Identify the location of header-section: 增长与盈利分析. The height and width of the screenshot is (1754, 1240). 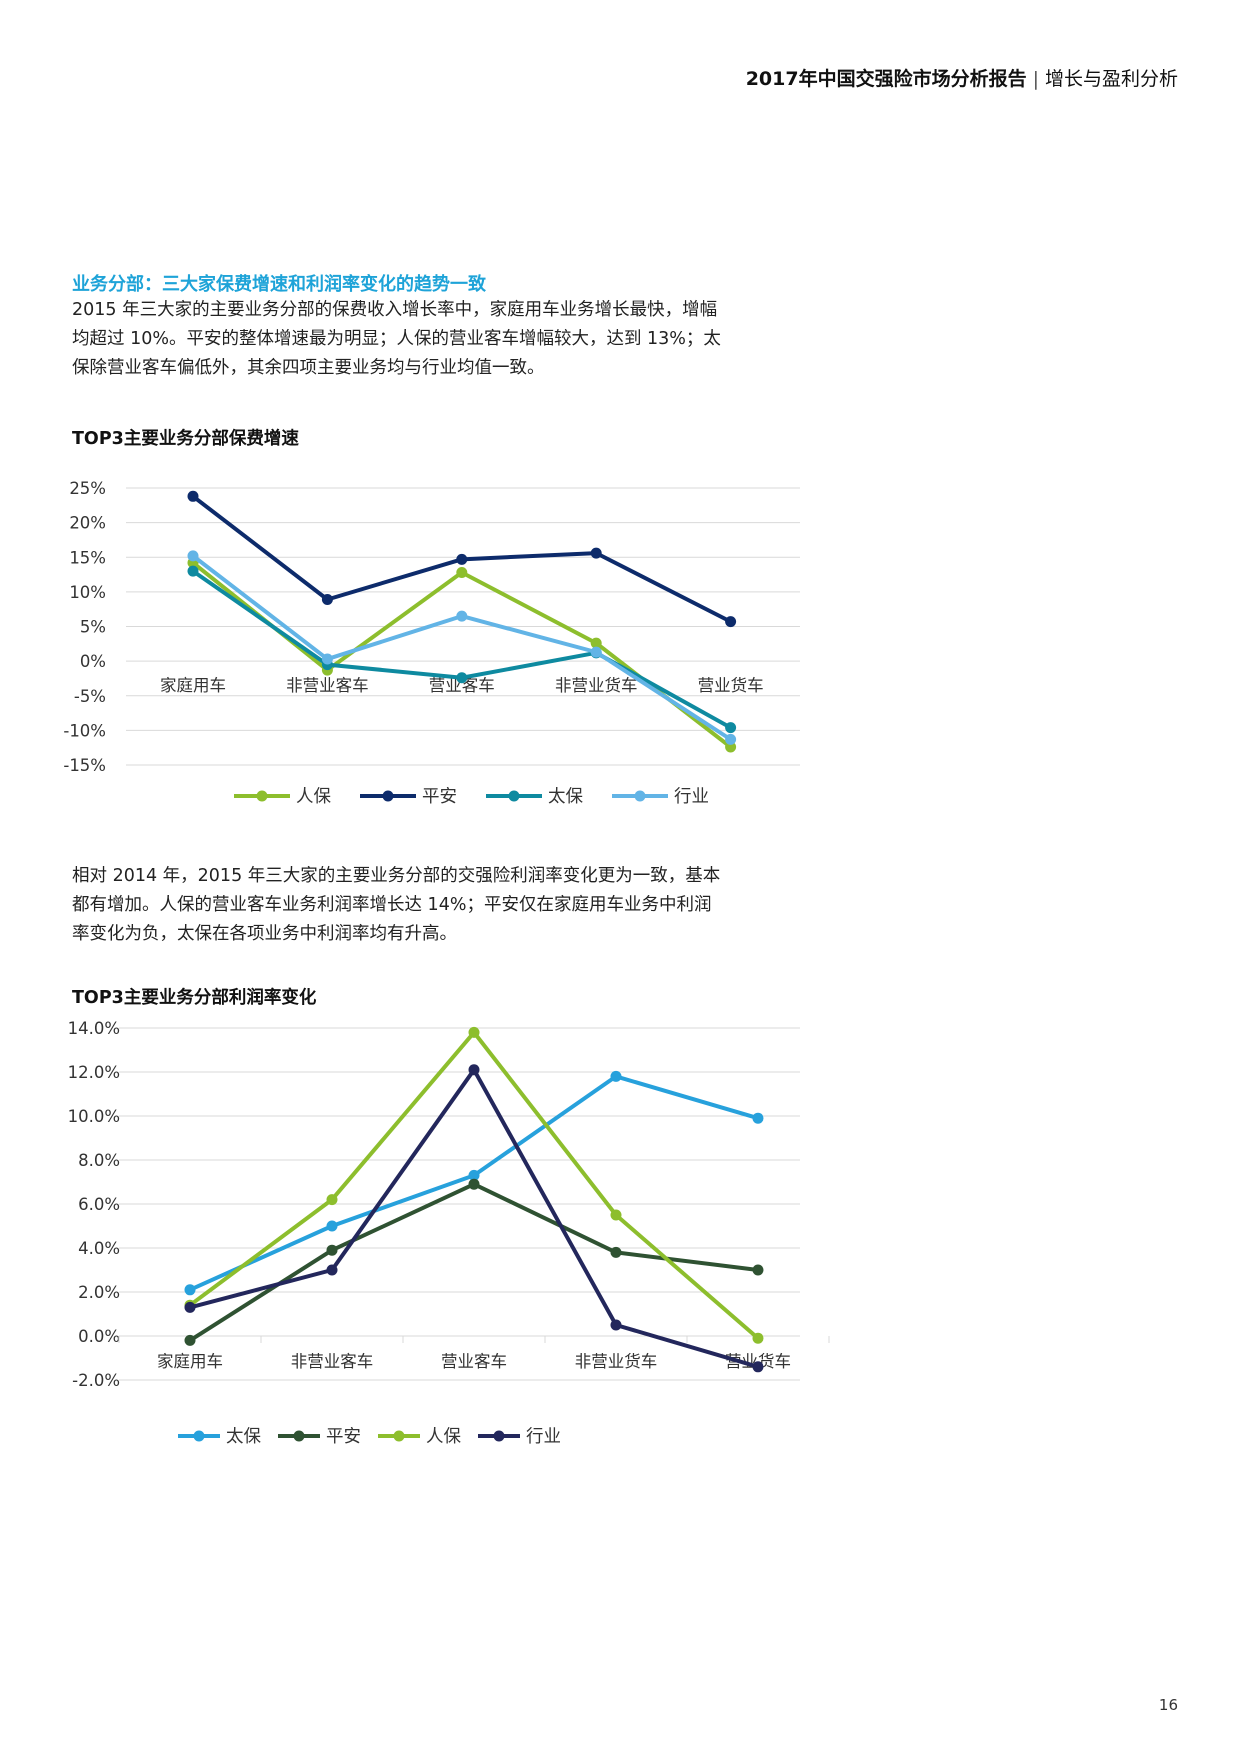
(1111, 79).